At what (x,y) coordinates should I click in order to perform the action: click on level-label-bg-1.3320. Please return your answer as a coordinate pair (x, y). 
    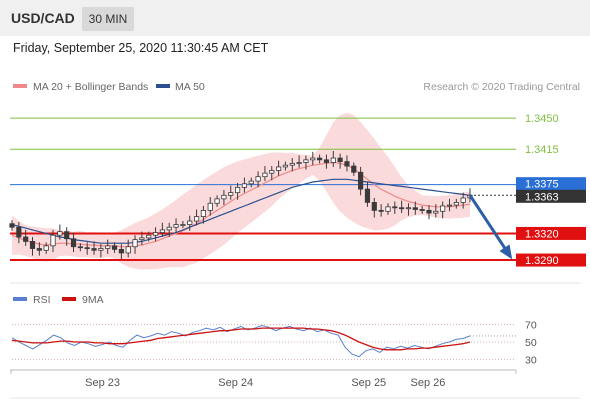
    Looking at the image, I should click on (551, 233).